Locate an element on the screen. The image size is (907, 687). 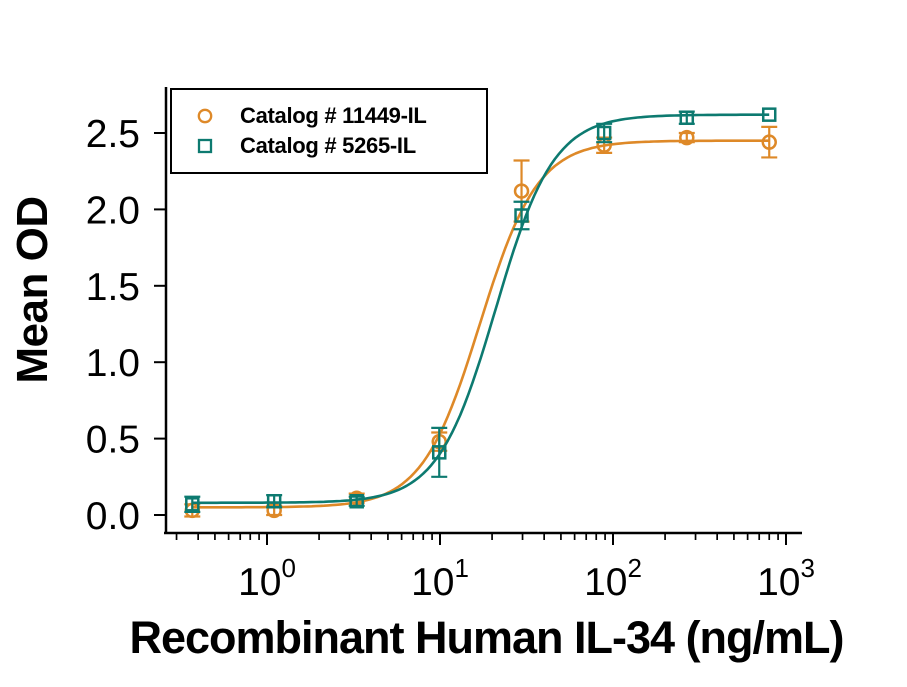
legend-circle-marker is located at coordinates (205, 116).